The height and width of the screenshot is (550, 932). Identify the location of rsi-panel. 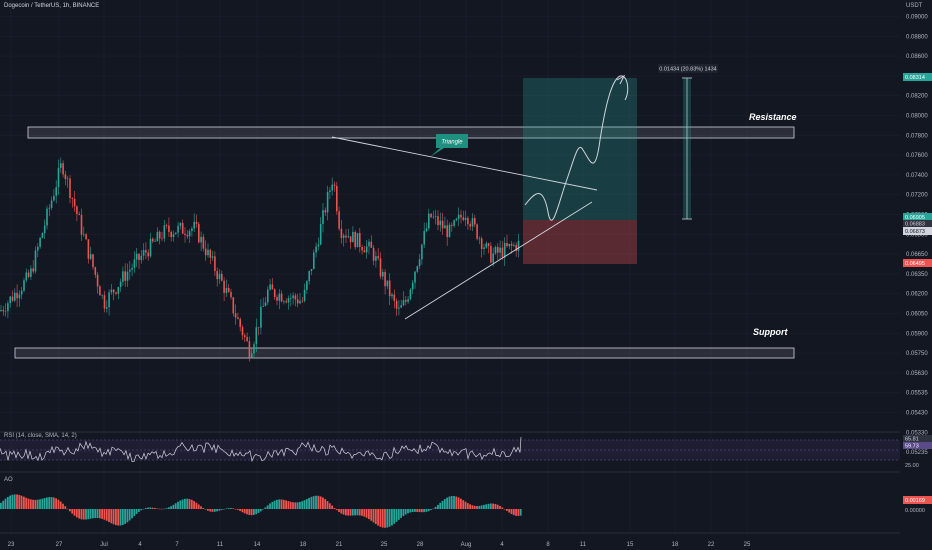
(450, 449).